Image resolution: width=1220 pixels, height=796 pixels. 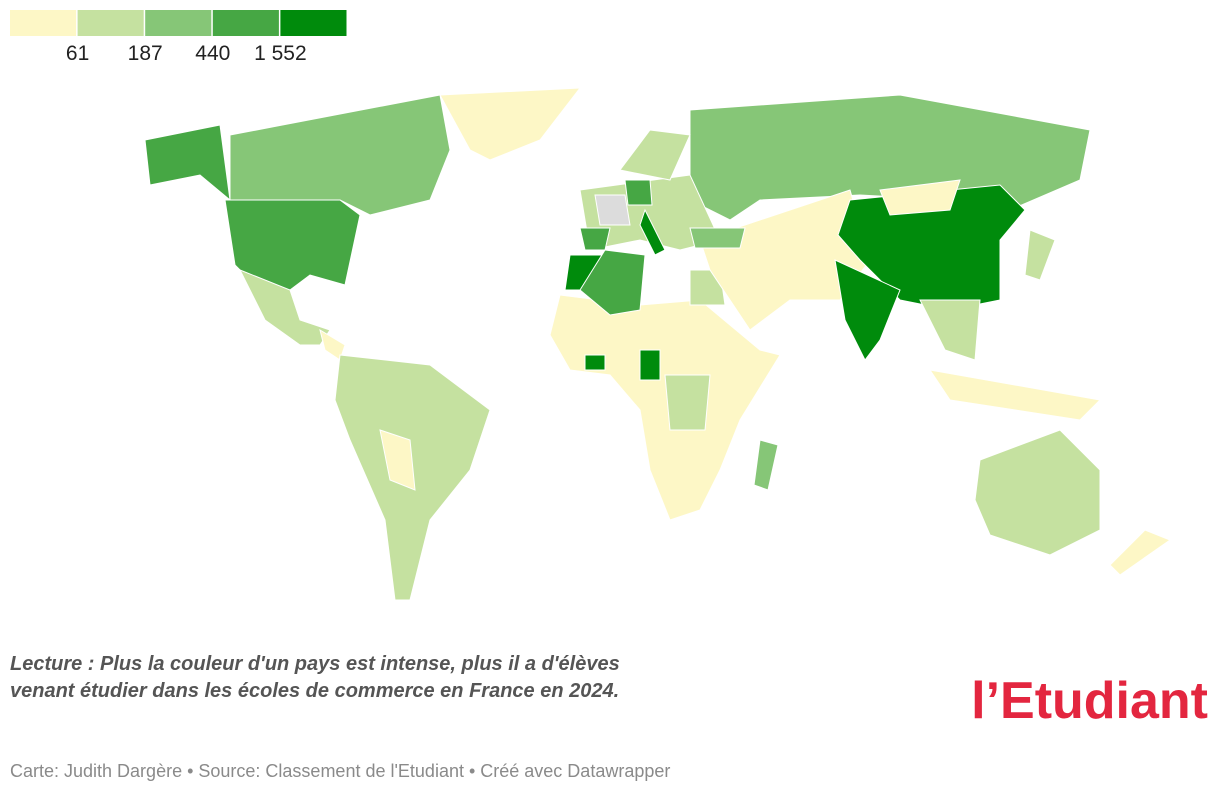 I want to click on legend-label: 1 552, so click(x=280, y=53).